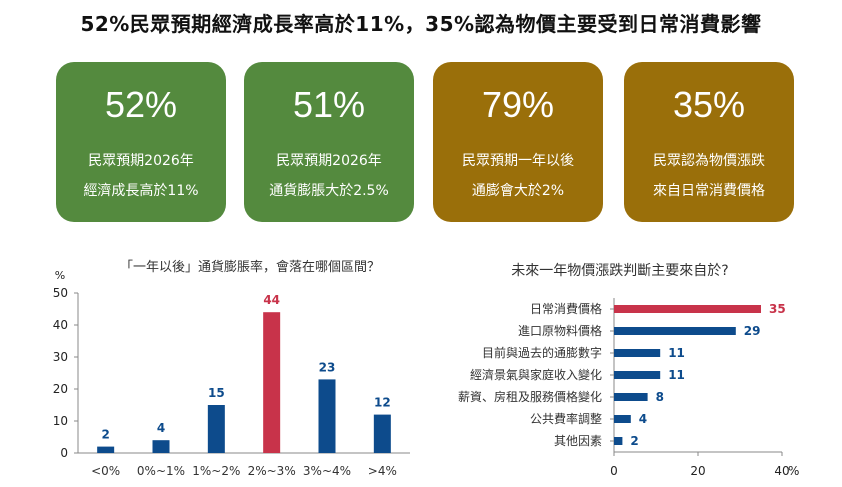 The width and height of the screenshot is (842, 487). What do you see at coordinates (60, 275) in the screenshot?
I see `y-axis-unit-label: %` at bounding box center [60, 275].